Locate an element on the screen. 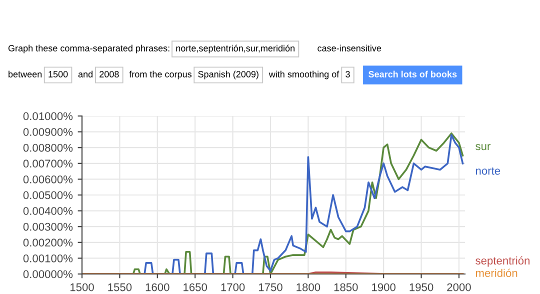 This screenshot has height=294, width=540. text: 3 is located at coordinates (348, 74).